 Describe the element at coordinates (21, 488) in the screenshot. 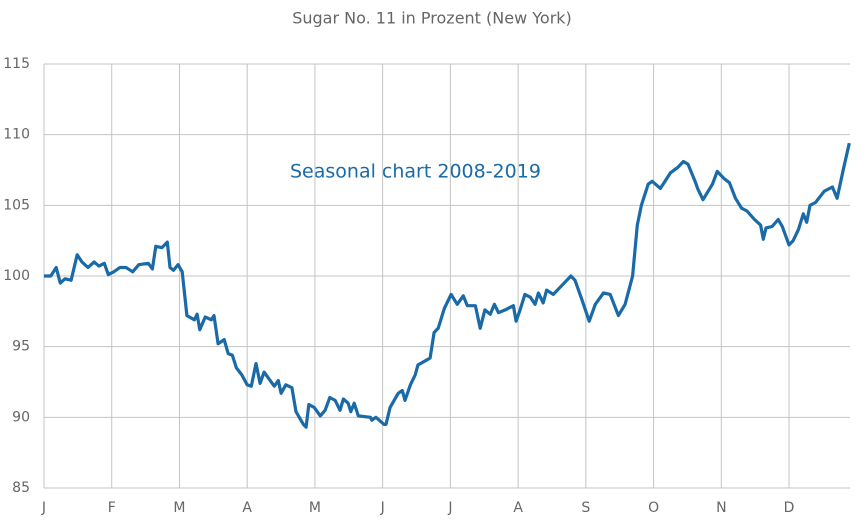

I see `y-tick-label: 85` at that location.